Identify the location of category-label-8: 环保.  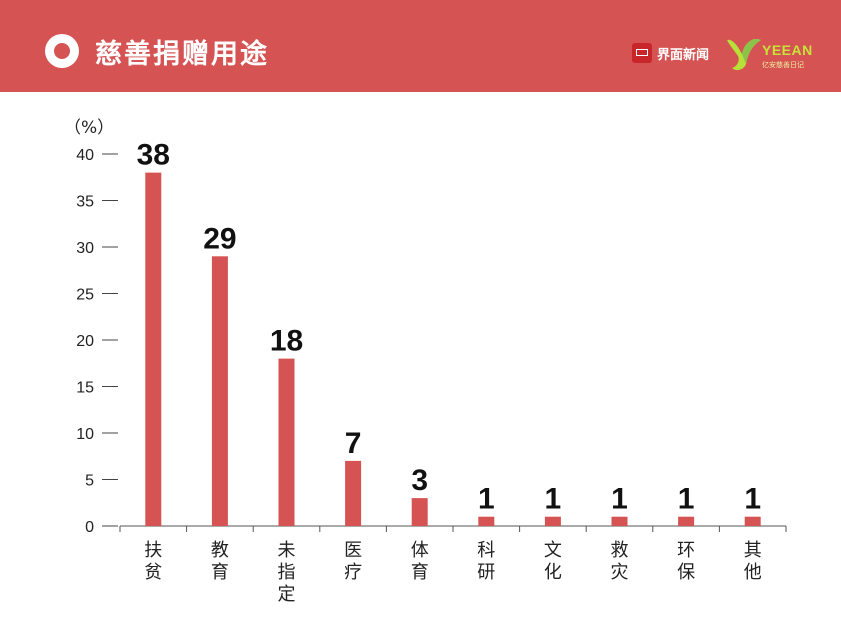
(686, 561).